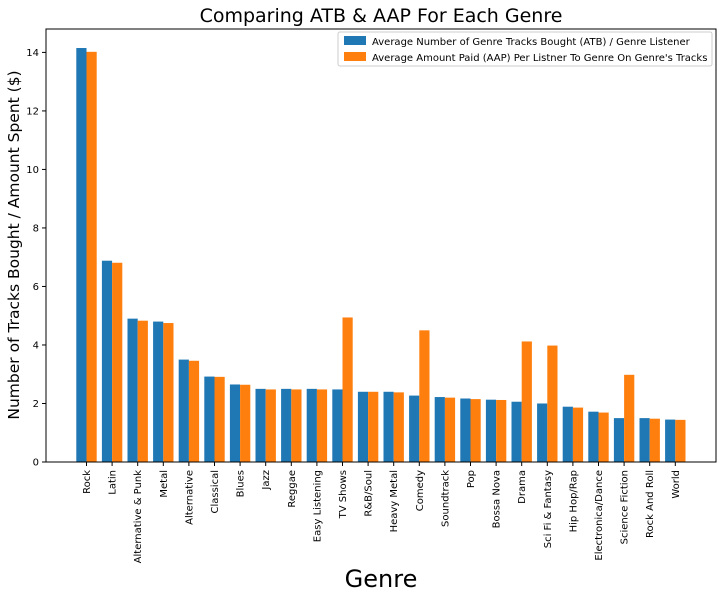 The height and width of the screenshot is (602, 722). Describe the element at coordinates (317, 506) in the screenshot. I see `x-tick-label-easy-listening: Easy Listening` at that location.